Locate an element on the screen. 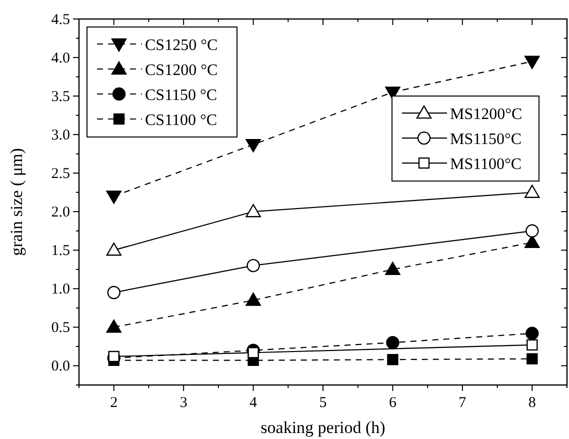  x-tick-label: 4 is located at coordinates (254, 403).